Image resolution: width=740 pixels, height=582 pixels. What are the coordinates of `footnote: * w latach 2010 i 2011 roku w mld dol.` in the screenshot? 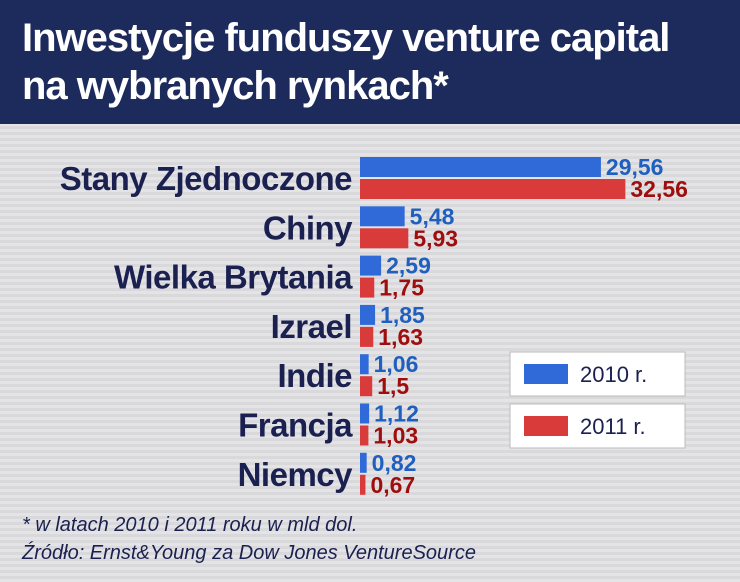 It's located at (190, 525).